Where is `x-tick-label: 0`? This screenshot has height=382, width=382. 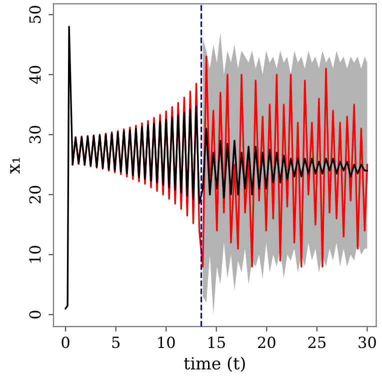
x-tick-label: 0 is located at coordinates (66, 342).